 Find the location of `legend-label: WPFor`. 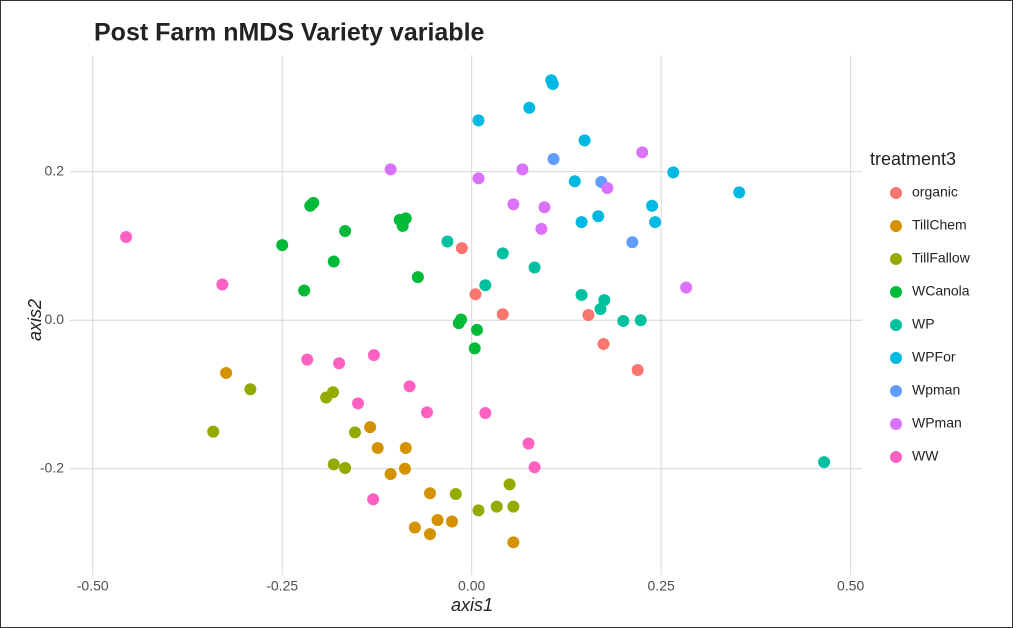

legend-label: WPFor is located at coordinates (934, 357).